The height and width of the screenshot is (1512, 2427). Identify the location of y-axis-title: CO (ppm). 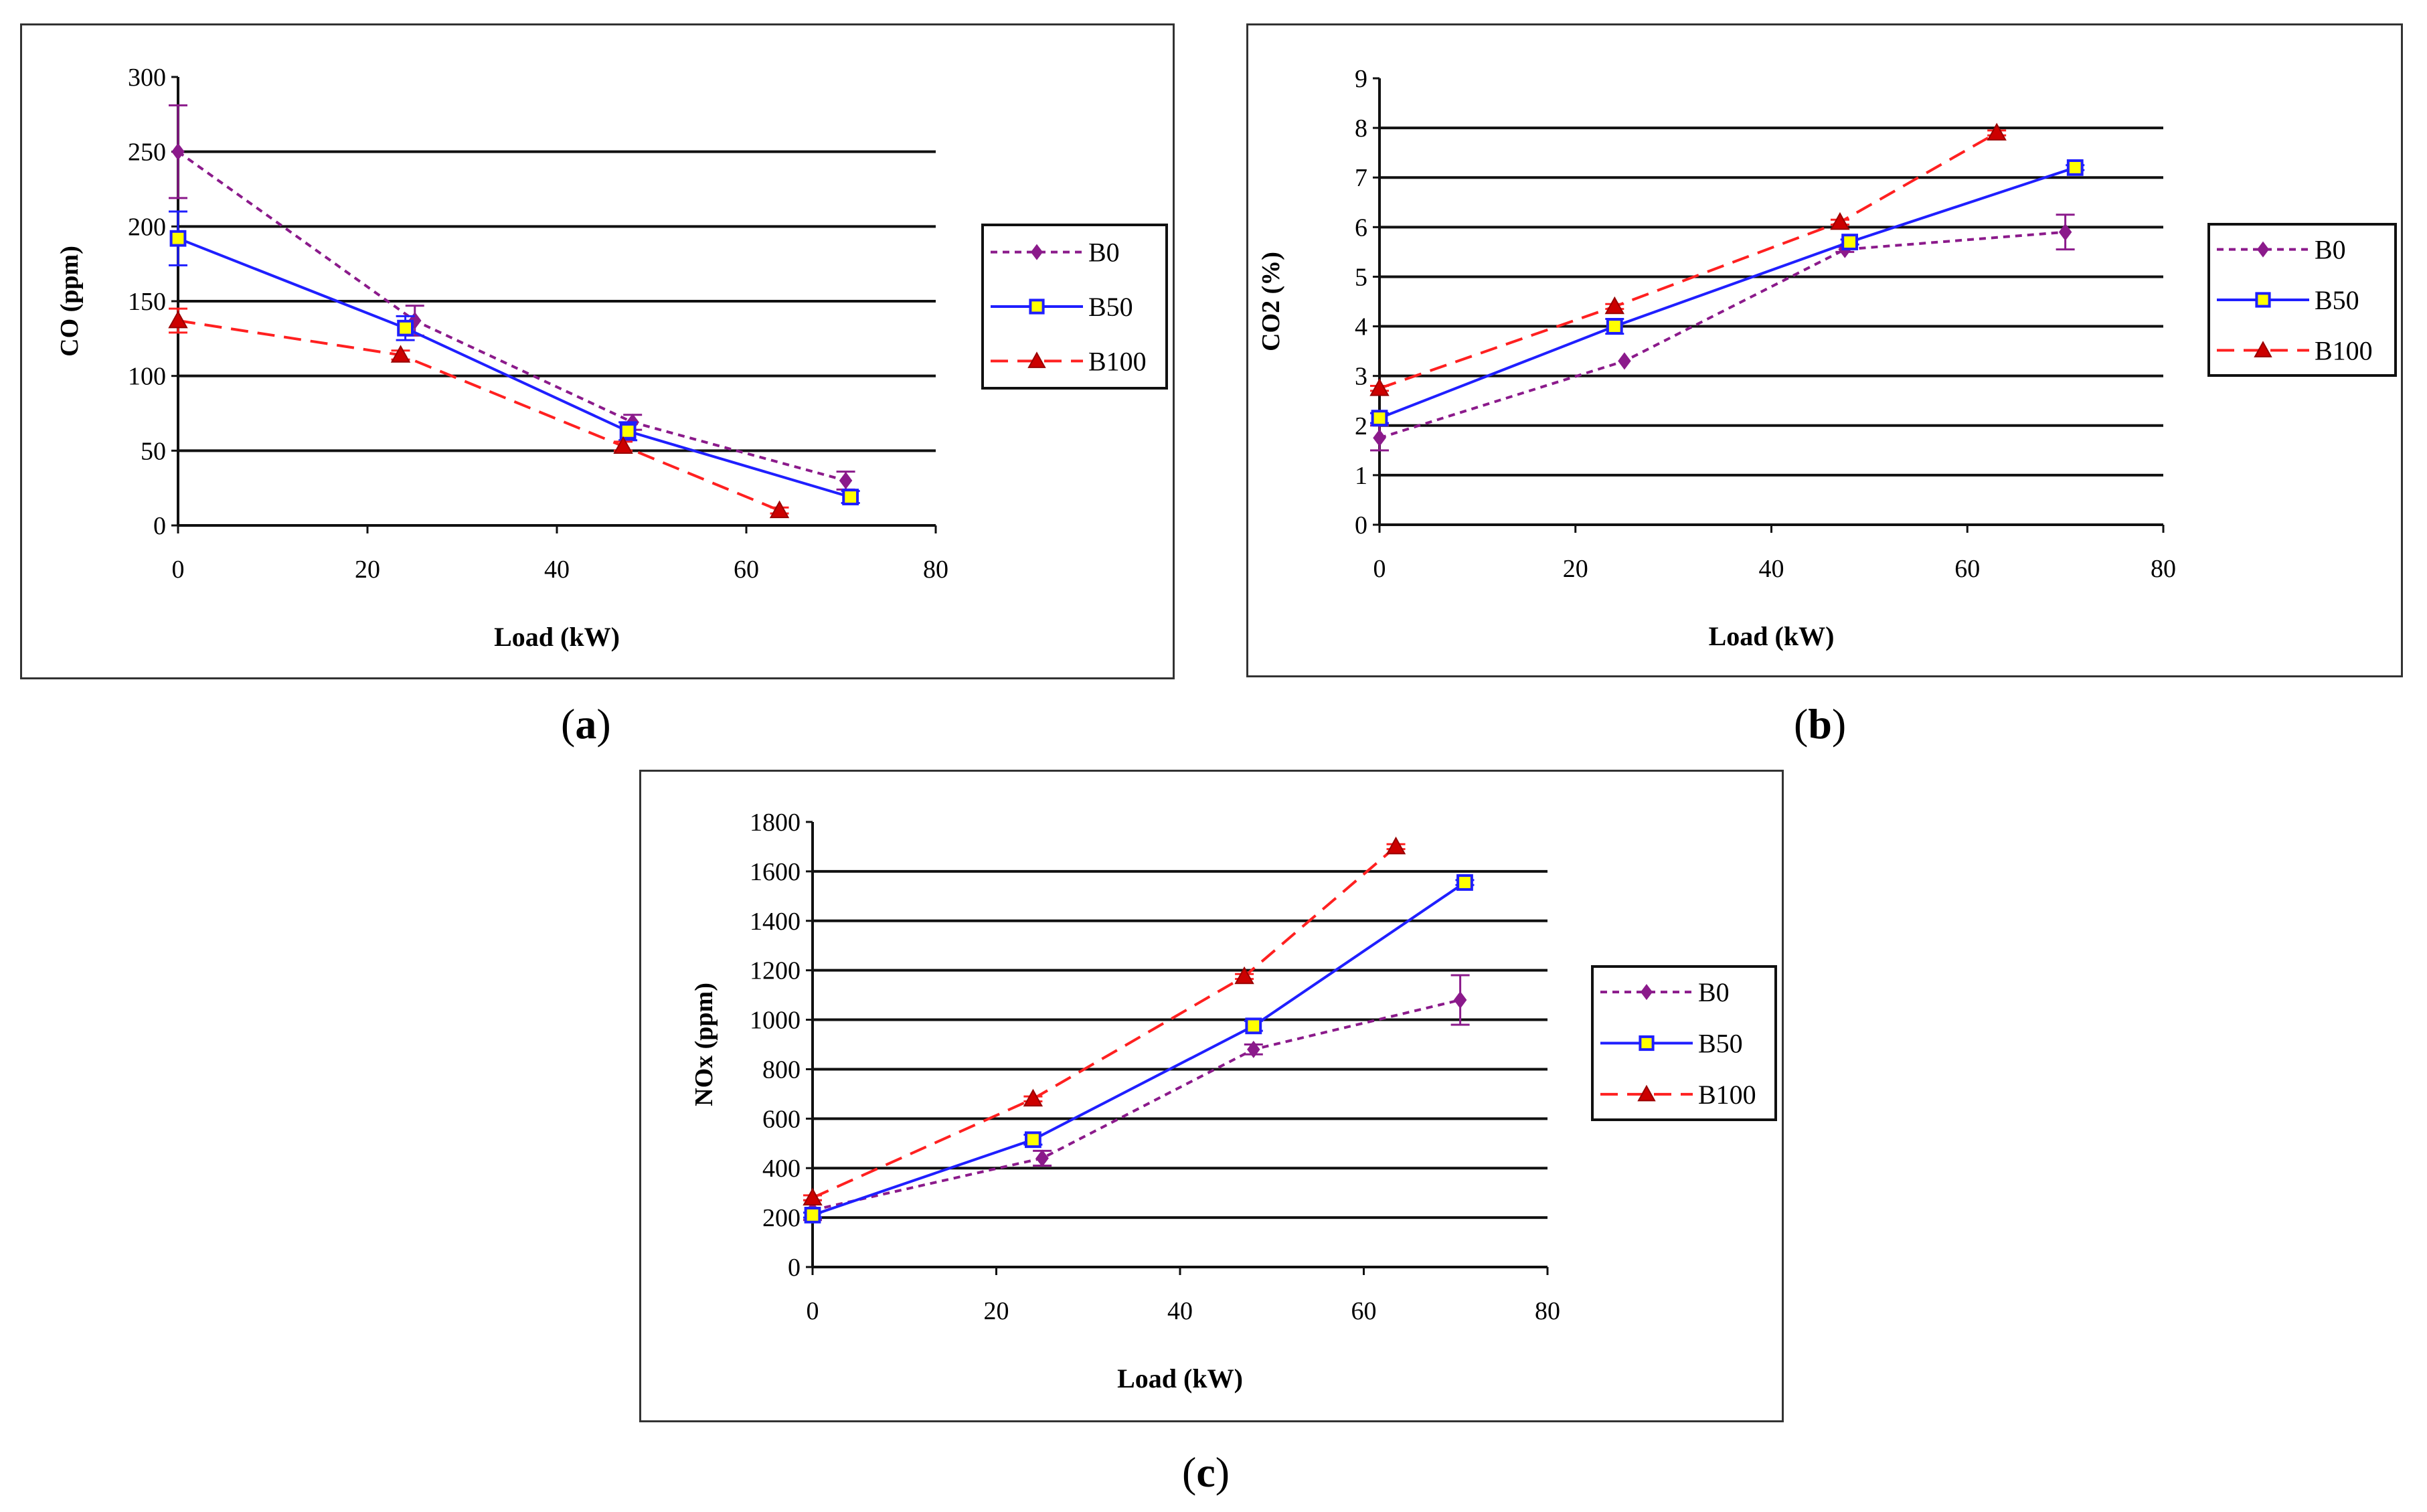
(70, 301).